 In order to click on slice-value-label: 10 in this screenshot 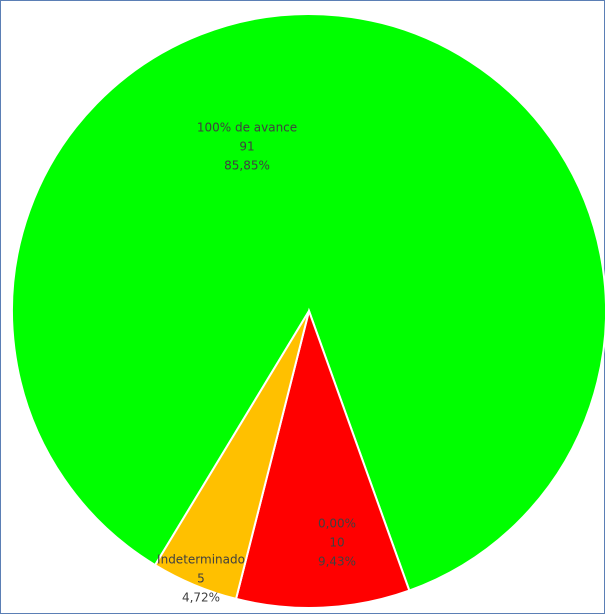, I will do `click(336, 543)`.